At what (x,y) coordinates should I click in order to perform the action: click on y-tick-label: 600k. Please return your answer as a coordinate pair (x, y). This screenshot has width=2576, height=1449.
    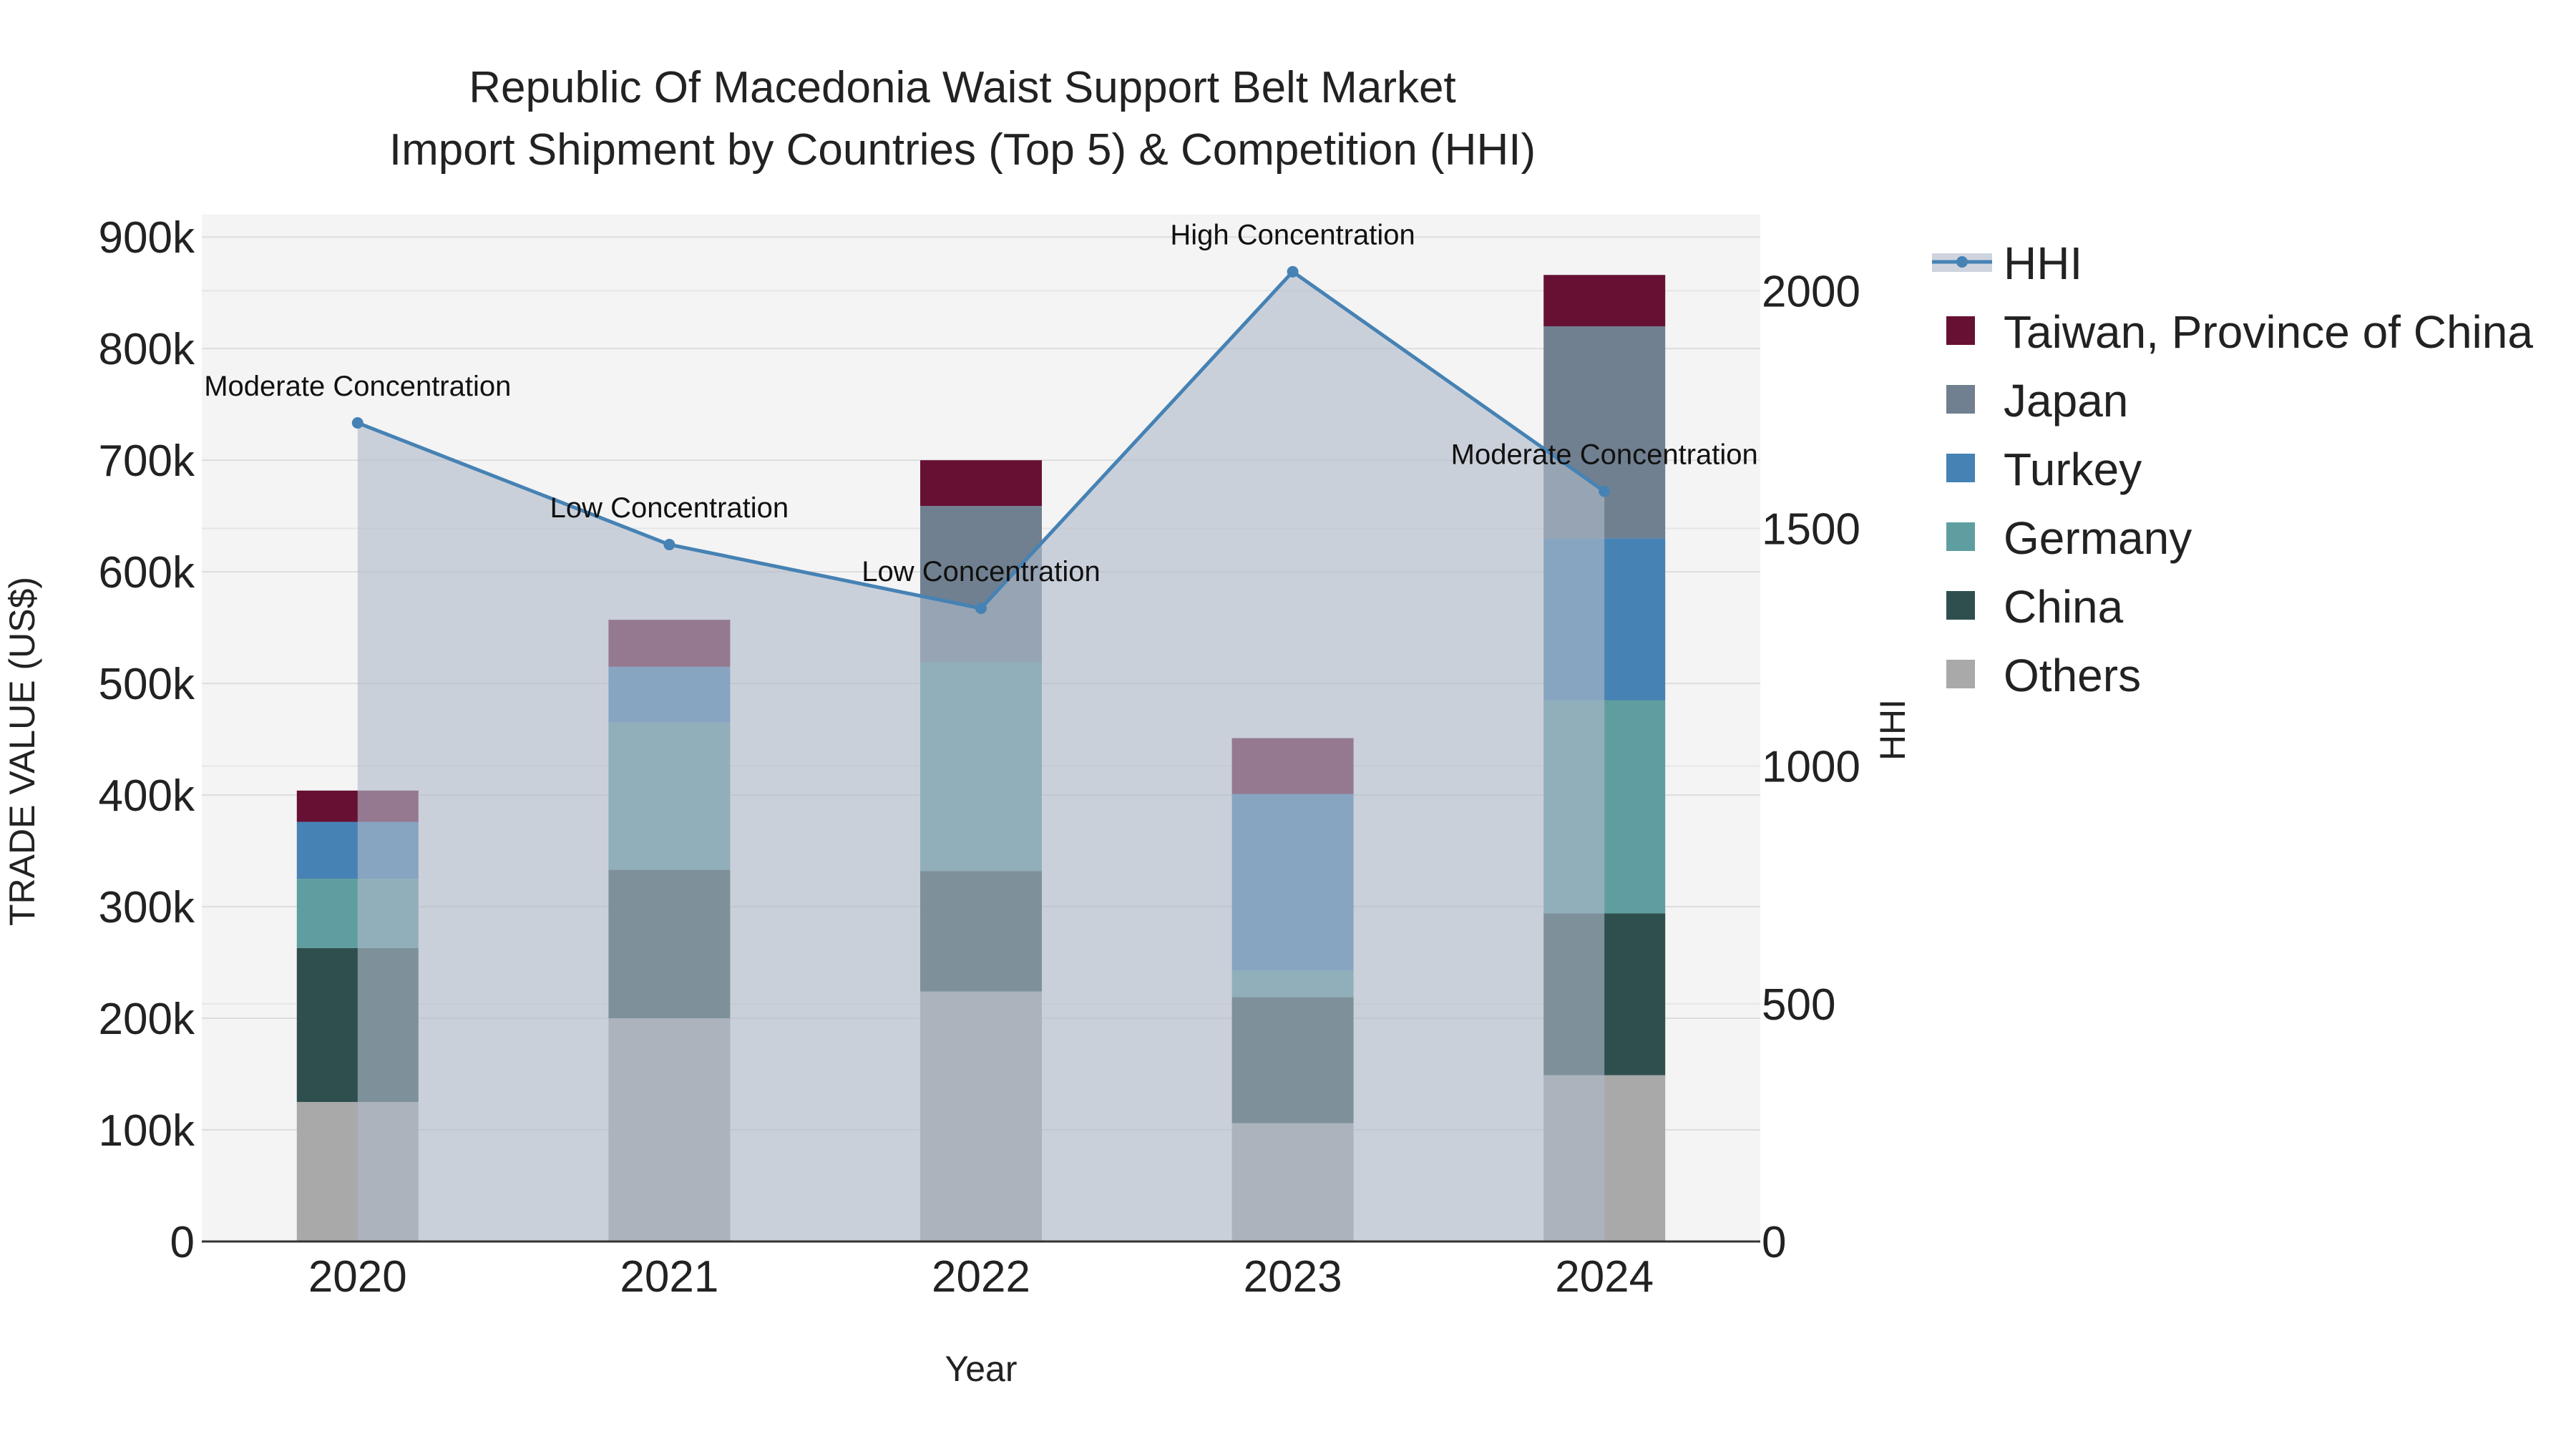
    Looking at the image, I should click on (147, 572).